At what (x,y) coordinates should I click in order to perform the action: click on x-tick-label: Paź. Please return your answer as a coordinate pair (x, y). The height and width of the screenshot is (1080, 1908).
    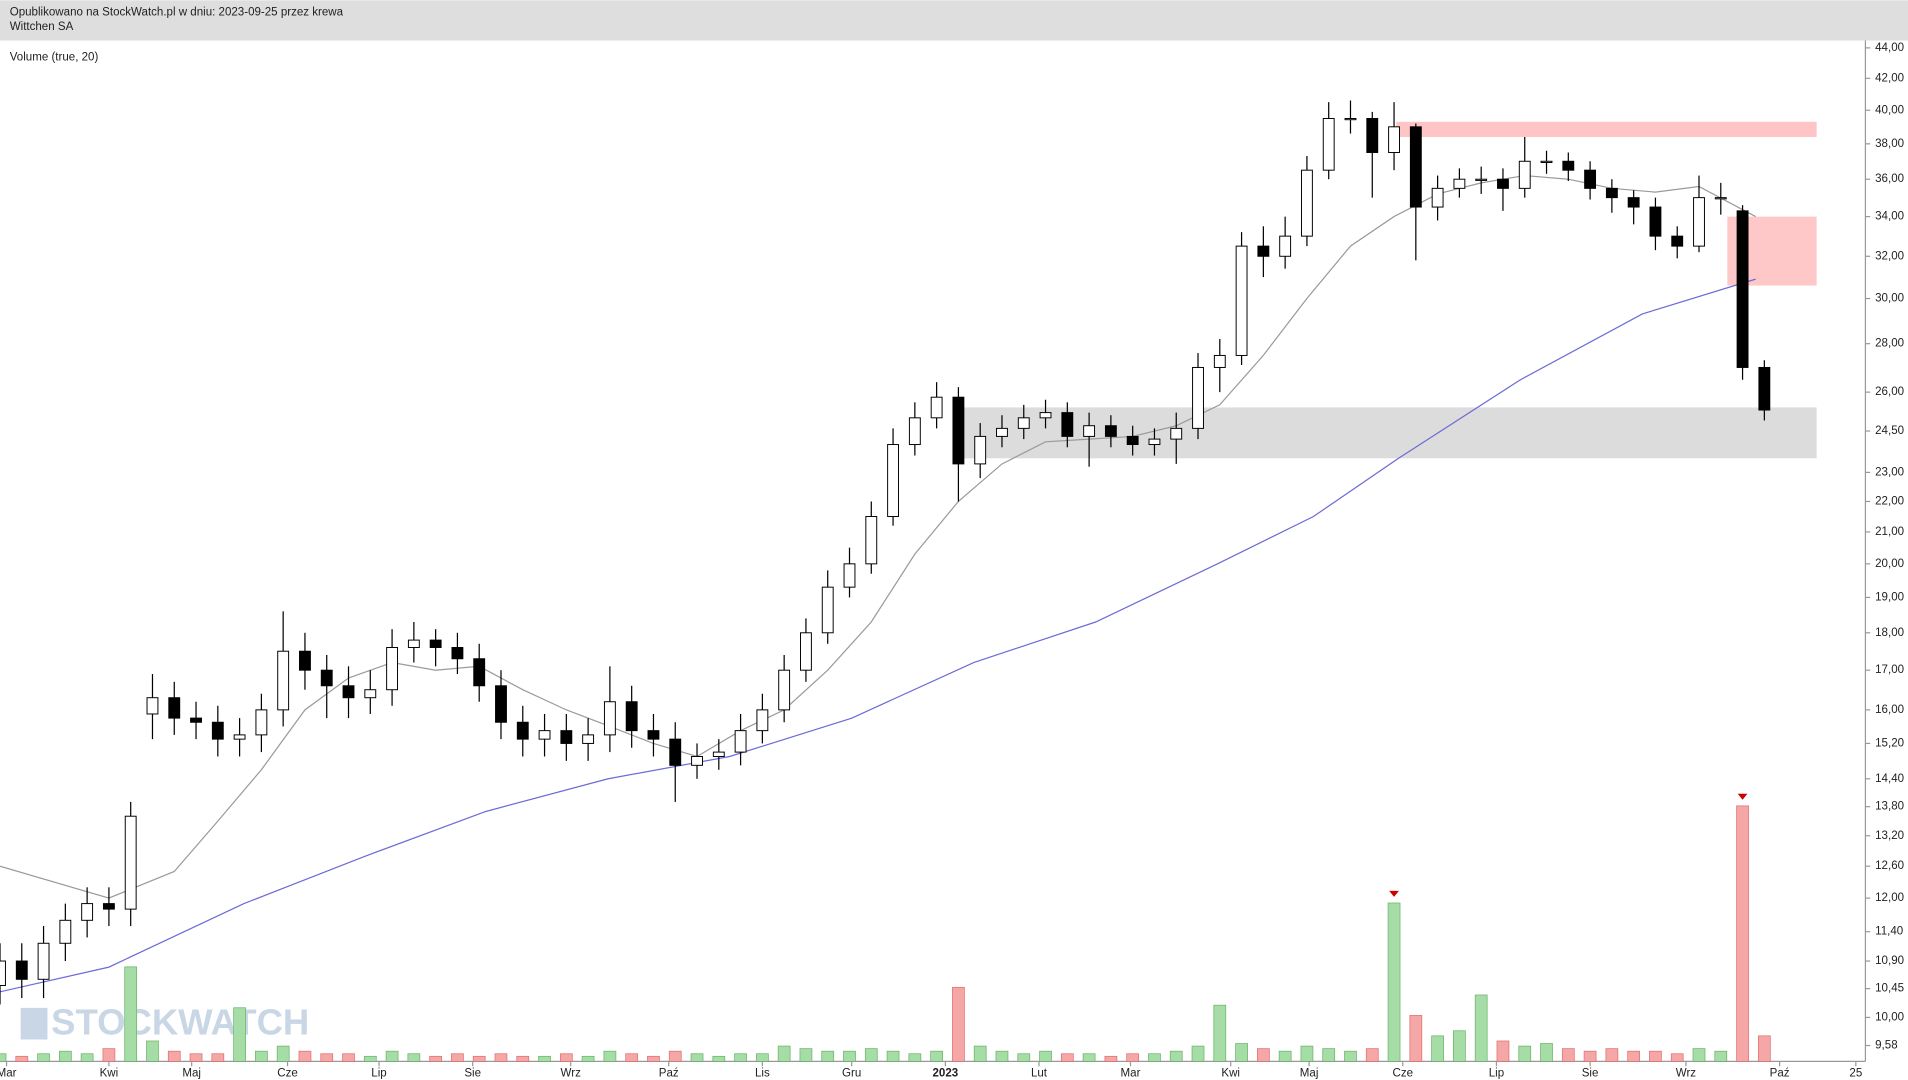
    Looking at the image, I should click on (669, 1074).